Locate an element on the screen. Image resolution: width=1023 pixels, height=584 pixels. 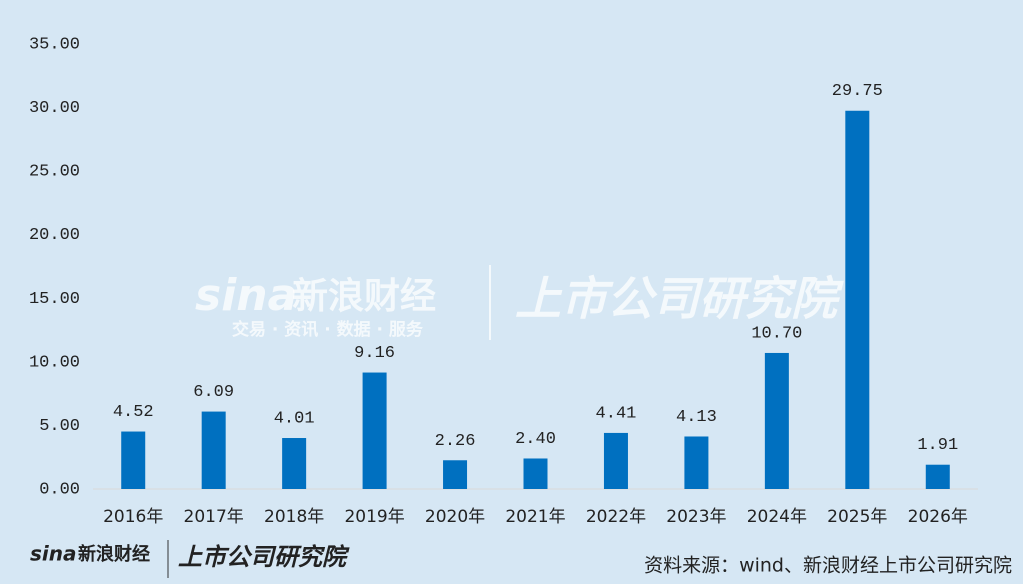
watermark-brand: sina is located at coordinates (246, 295).